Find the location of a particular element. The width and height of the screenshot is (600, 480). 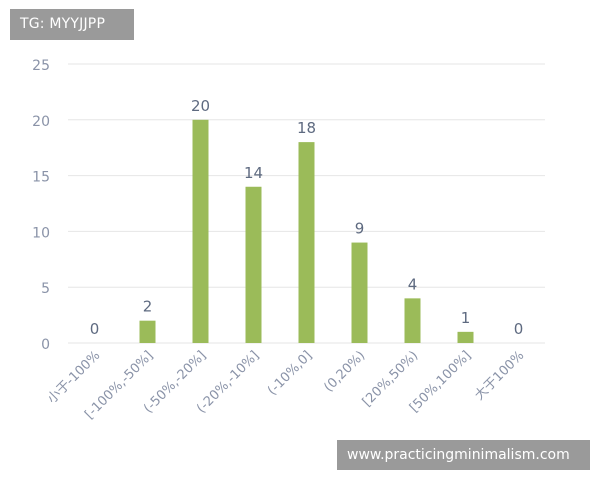

bar-value-label: 4 is located at coordinates (413, 284).